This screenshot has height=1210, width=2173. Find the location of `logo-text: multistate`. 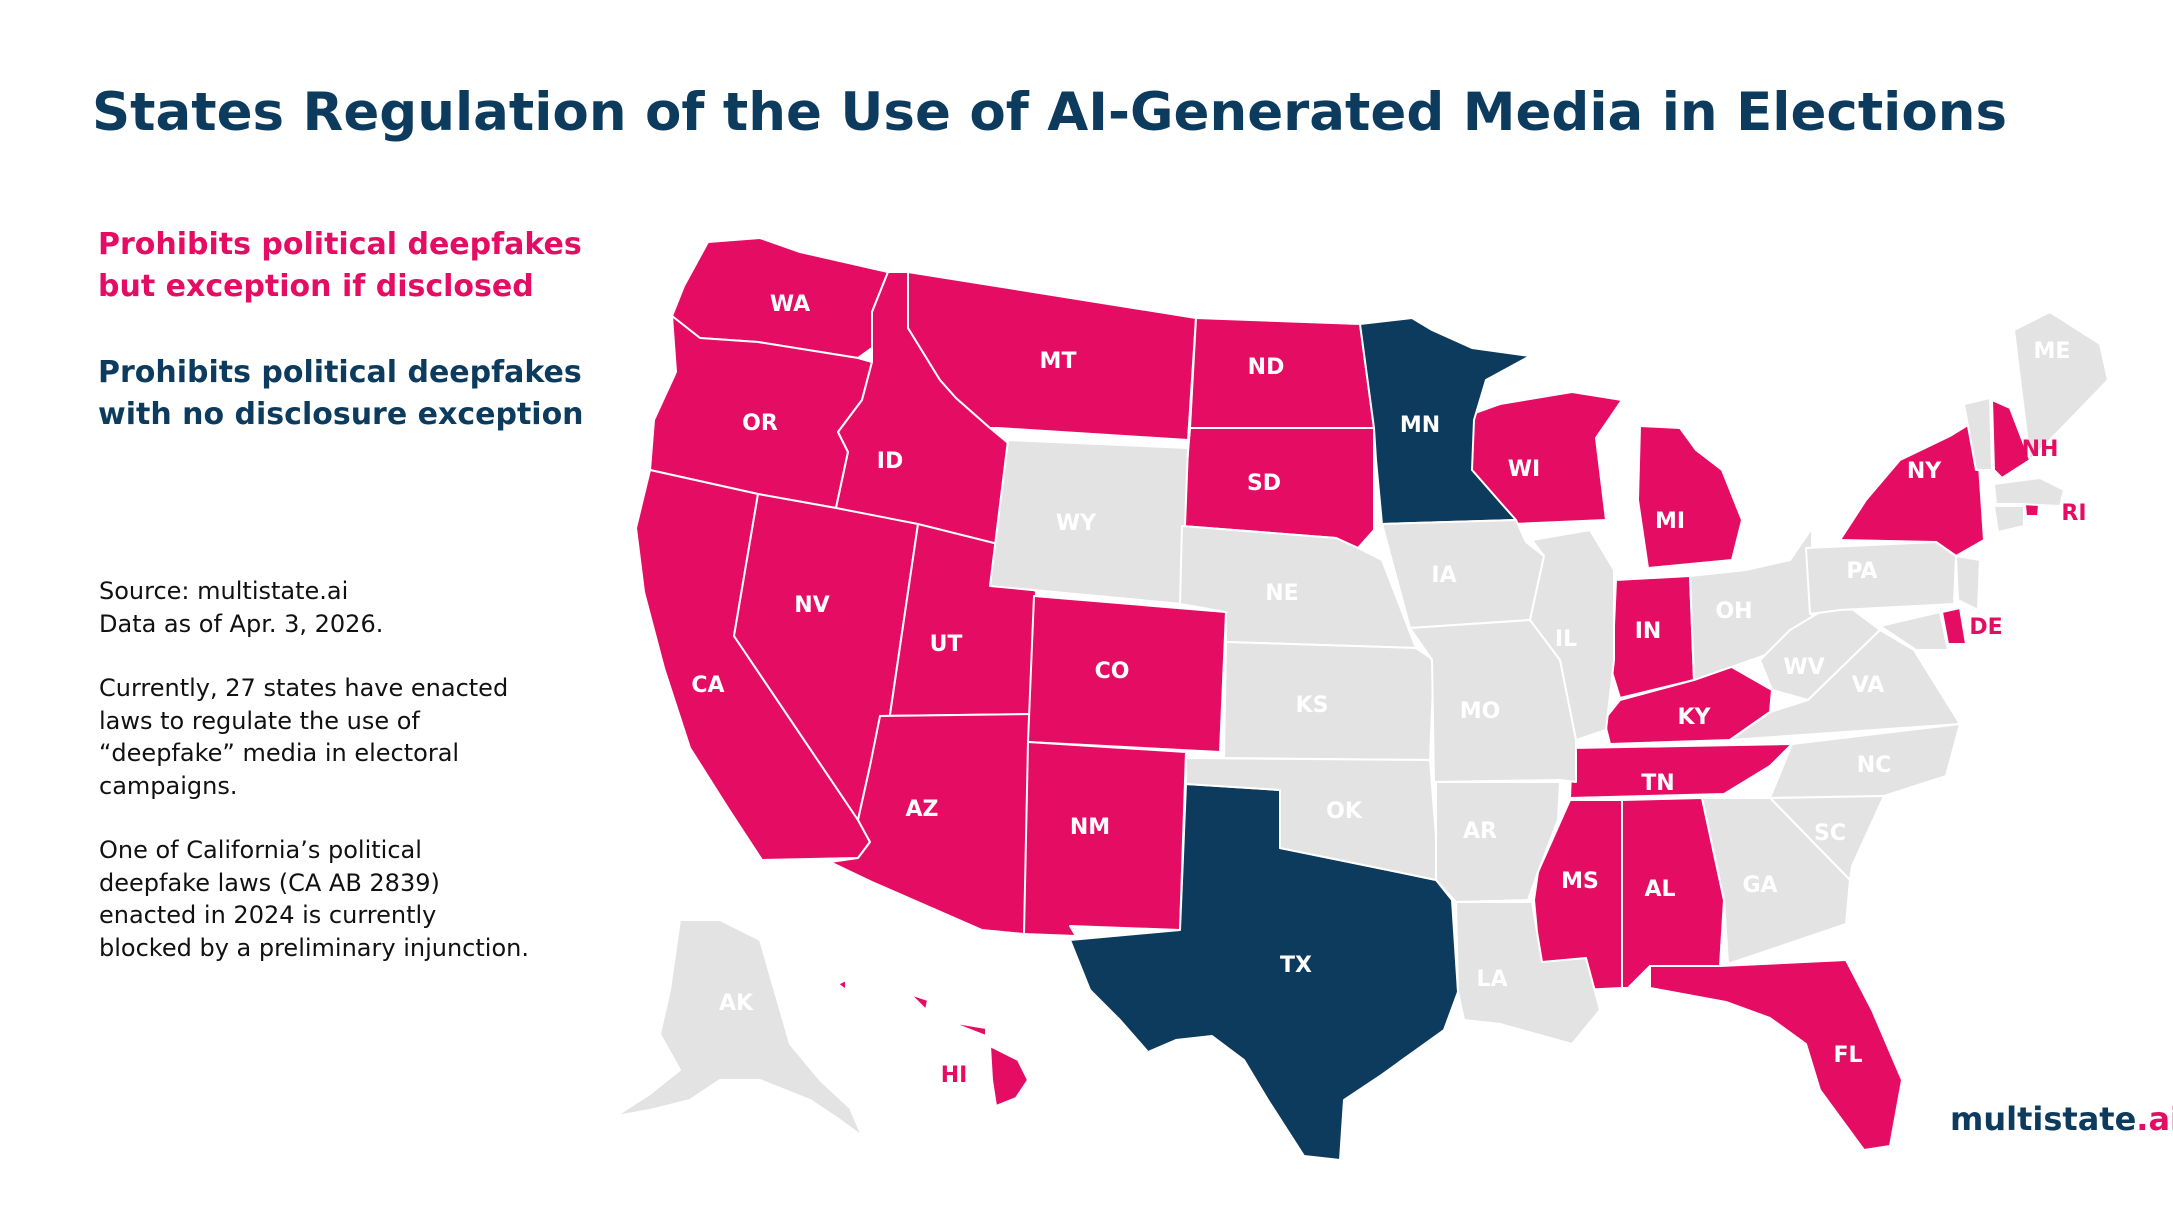

logo-text: multistate is located at coordinates (2043, 1119).